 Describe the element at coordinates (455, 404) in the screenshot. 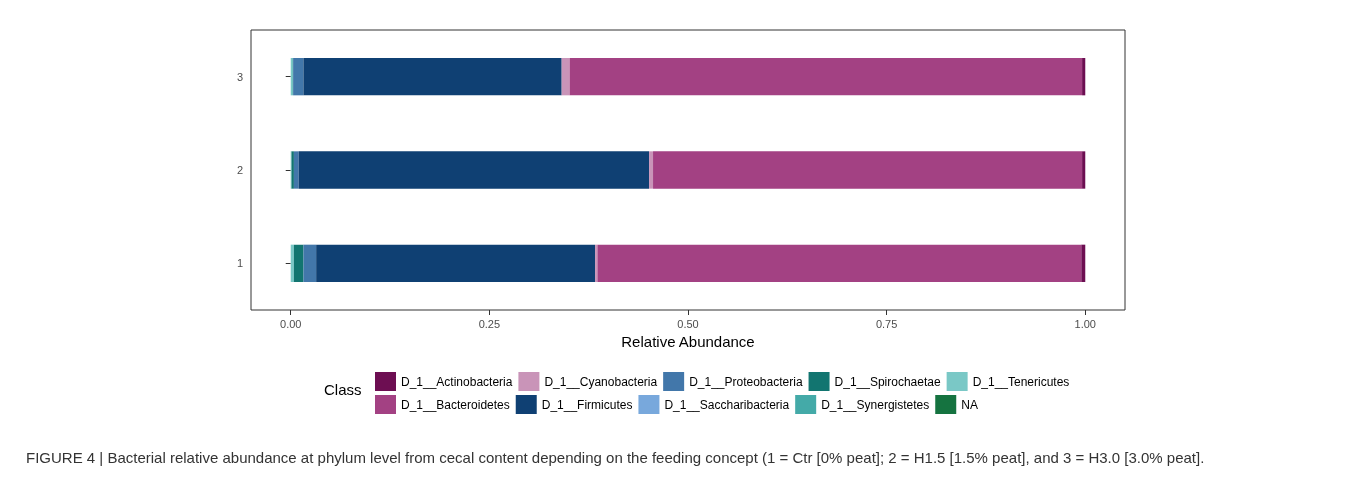

I see `legend-label: D_1__Bacteroidetes` at that location.